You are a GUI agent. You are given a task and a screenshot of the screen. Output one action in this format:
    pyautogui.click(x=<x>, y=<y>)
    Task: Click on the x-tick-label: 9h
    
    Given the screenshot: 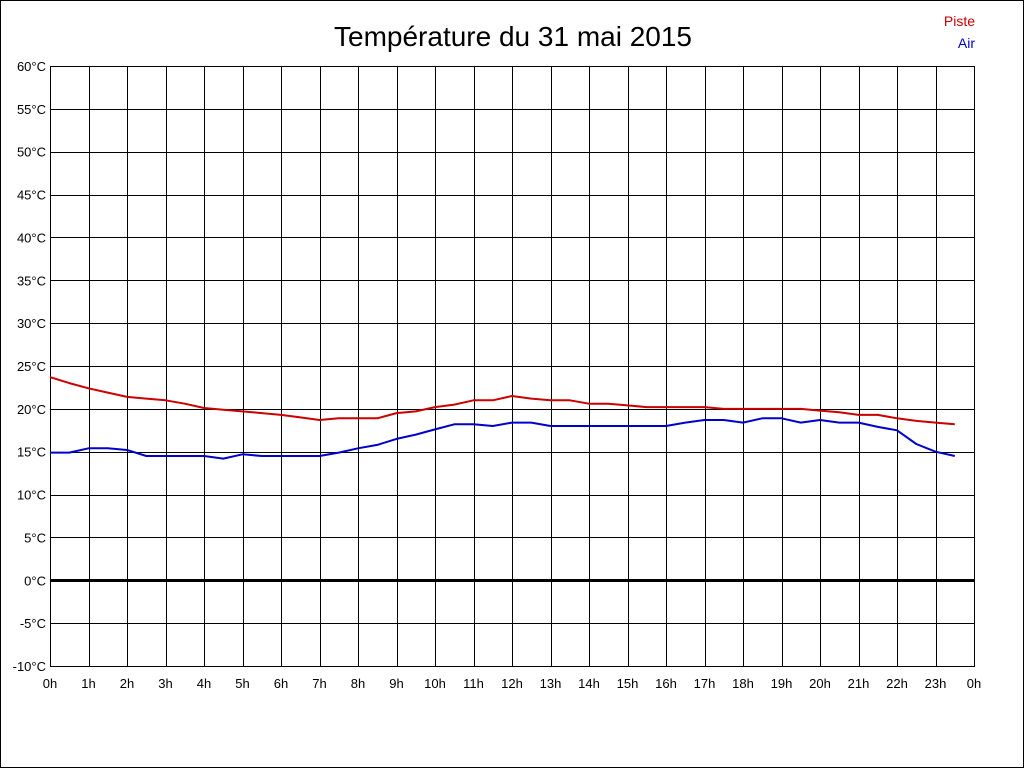 What is the action you would take?
    pyautogui.click(x=396, y=683)
    